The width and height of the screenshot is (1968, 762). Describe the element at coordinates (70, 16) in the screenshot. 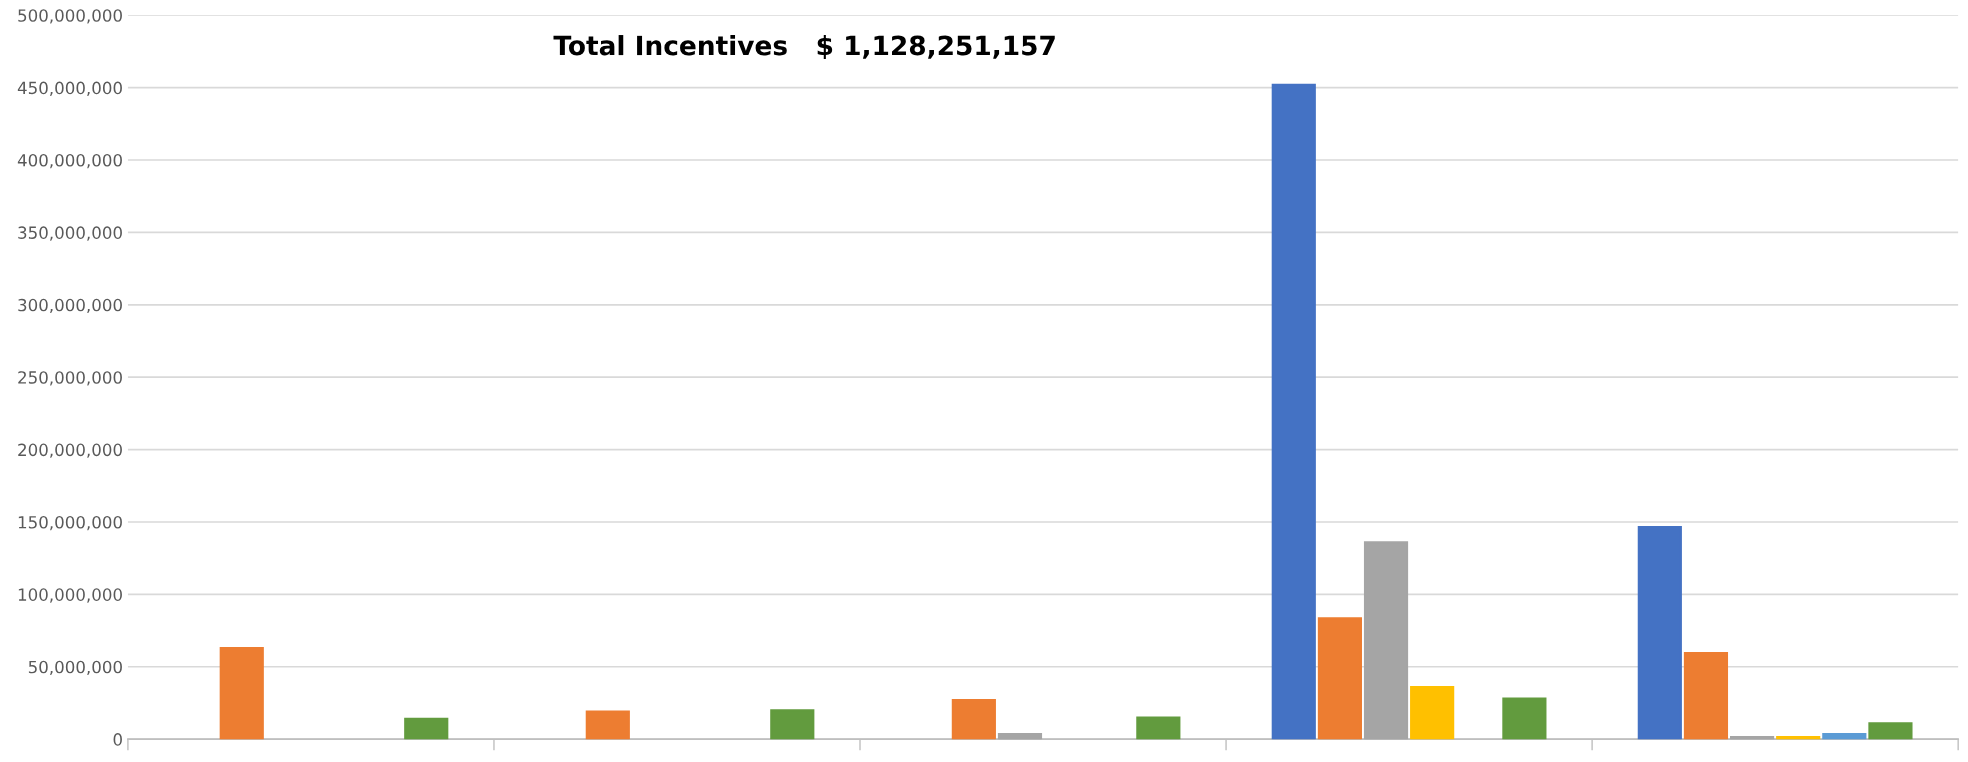

I see `y-tick-label: 500,000,000` at that location.